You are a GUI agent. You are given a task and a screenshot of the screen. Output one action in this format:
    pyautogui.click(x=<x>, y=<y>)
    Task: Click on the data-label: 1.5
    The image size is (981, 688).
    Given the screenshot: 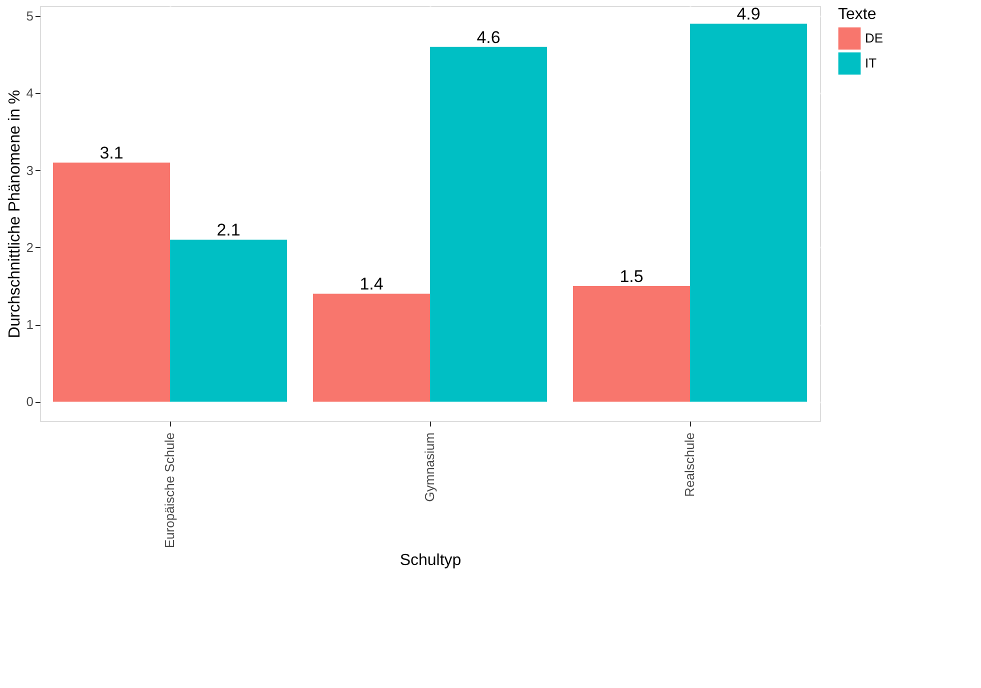 What is the action you would take?
    pyautogui.click(x=632, y=276)
    